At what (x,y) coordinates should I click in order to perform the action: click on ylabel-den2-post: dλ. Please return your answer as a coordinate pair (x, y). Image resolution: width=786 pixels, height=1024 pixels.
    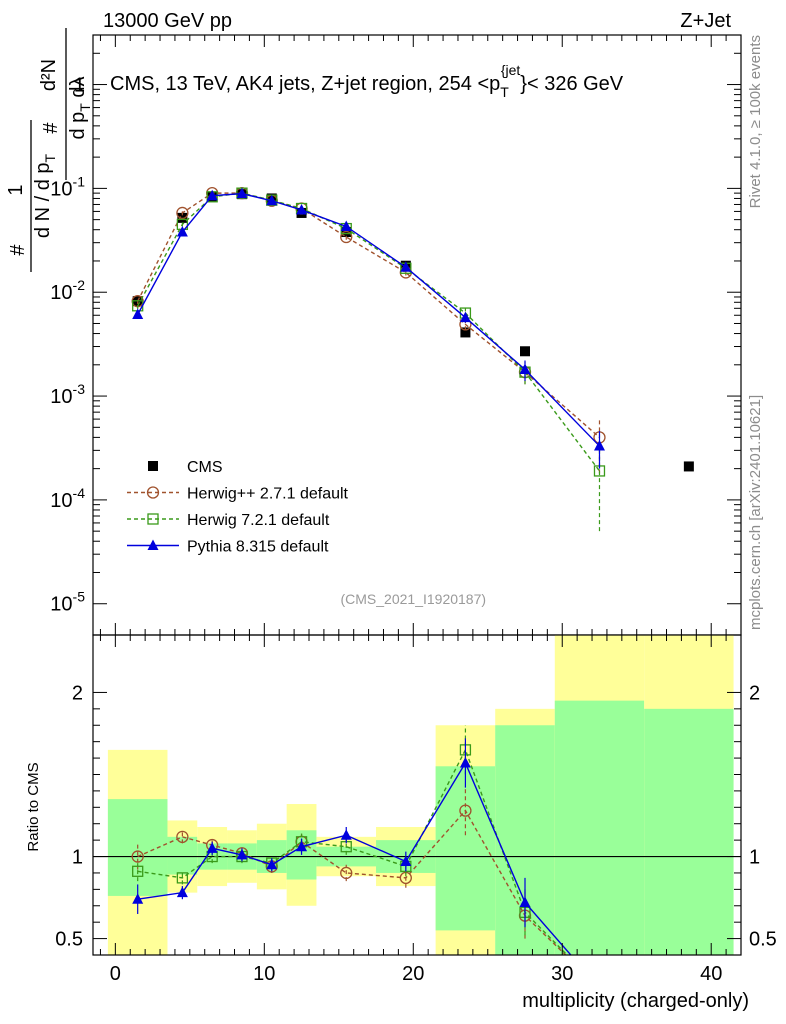
    Looking at the image, I should click on (78, 89).